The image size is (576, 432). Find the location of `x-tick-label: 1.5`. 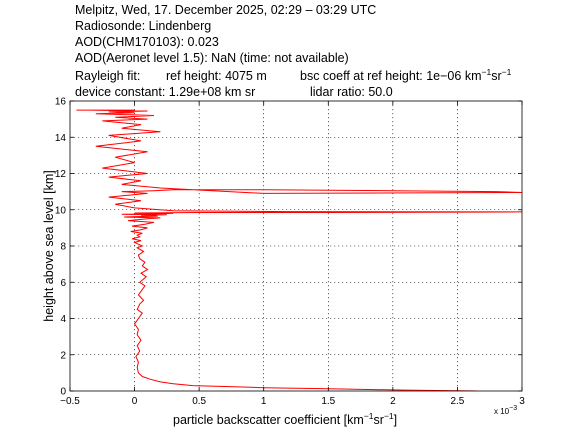

x-tick-label: 1.5 is located at coordinates (328, 401).